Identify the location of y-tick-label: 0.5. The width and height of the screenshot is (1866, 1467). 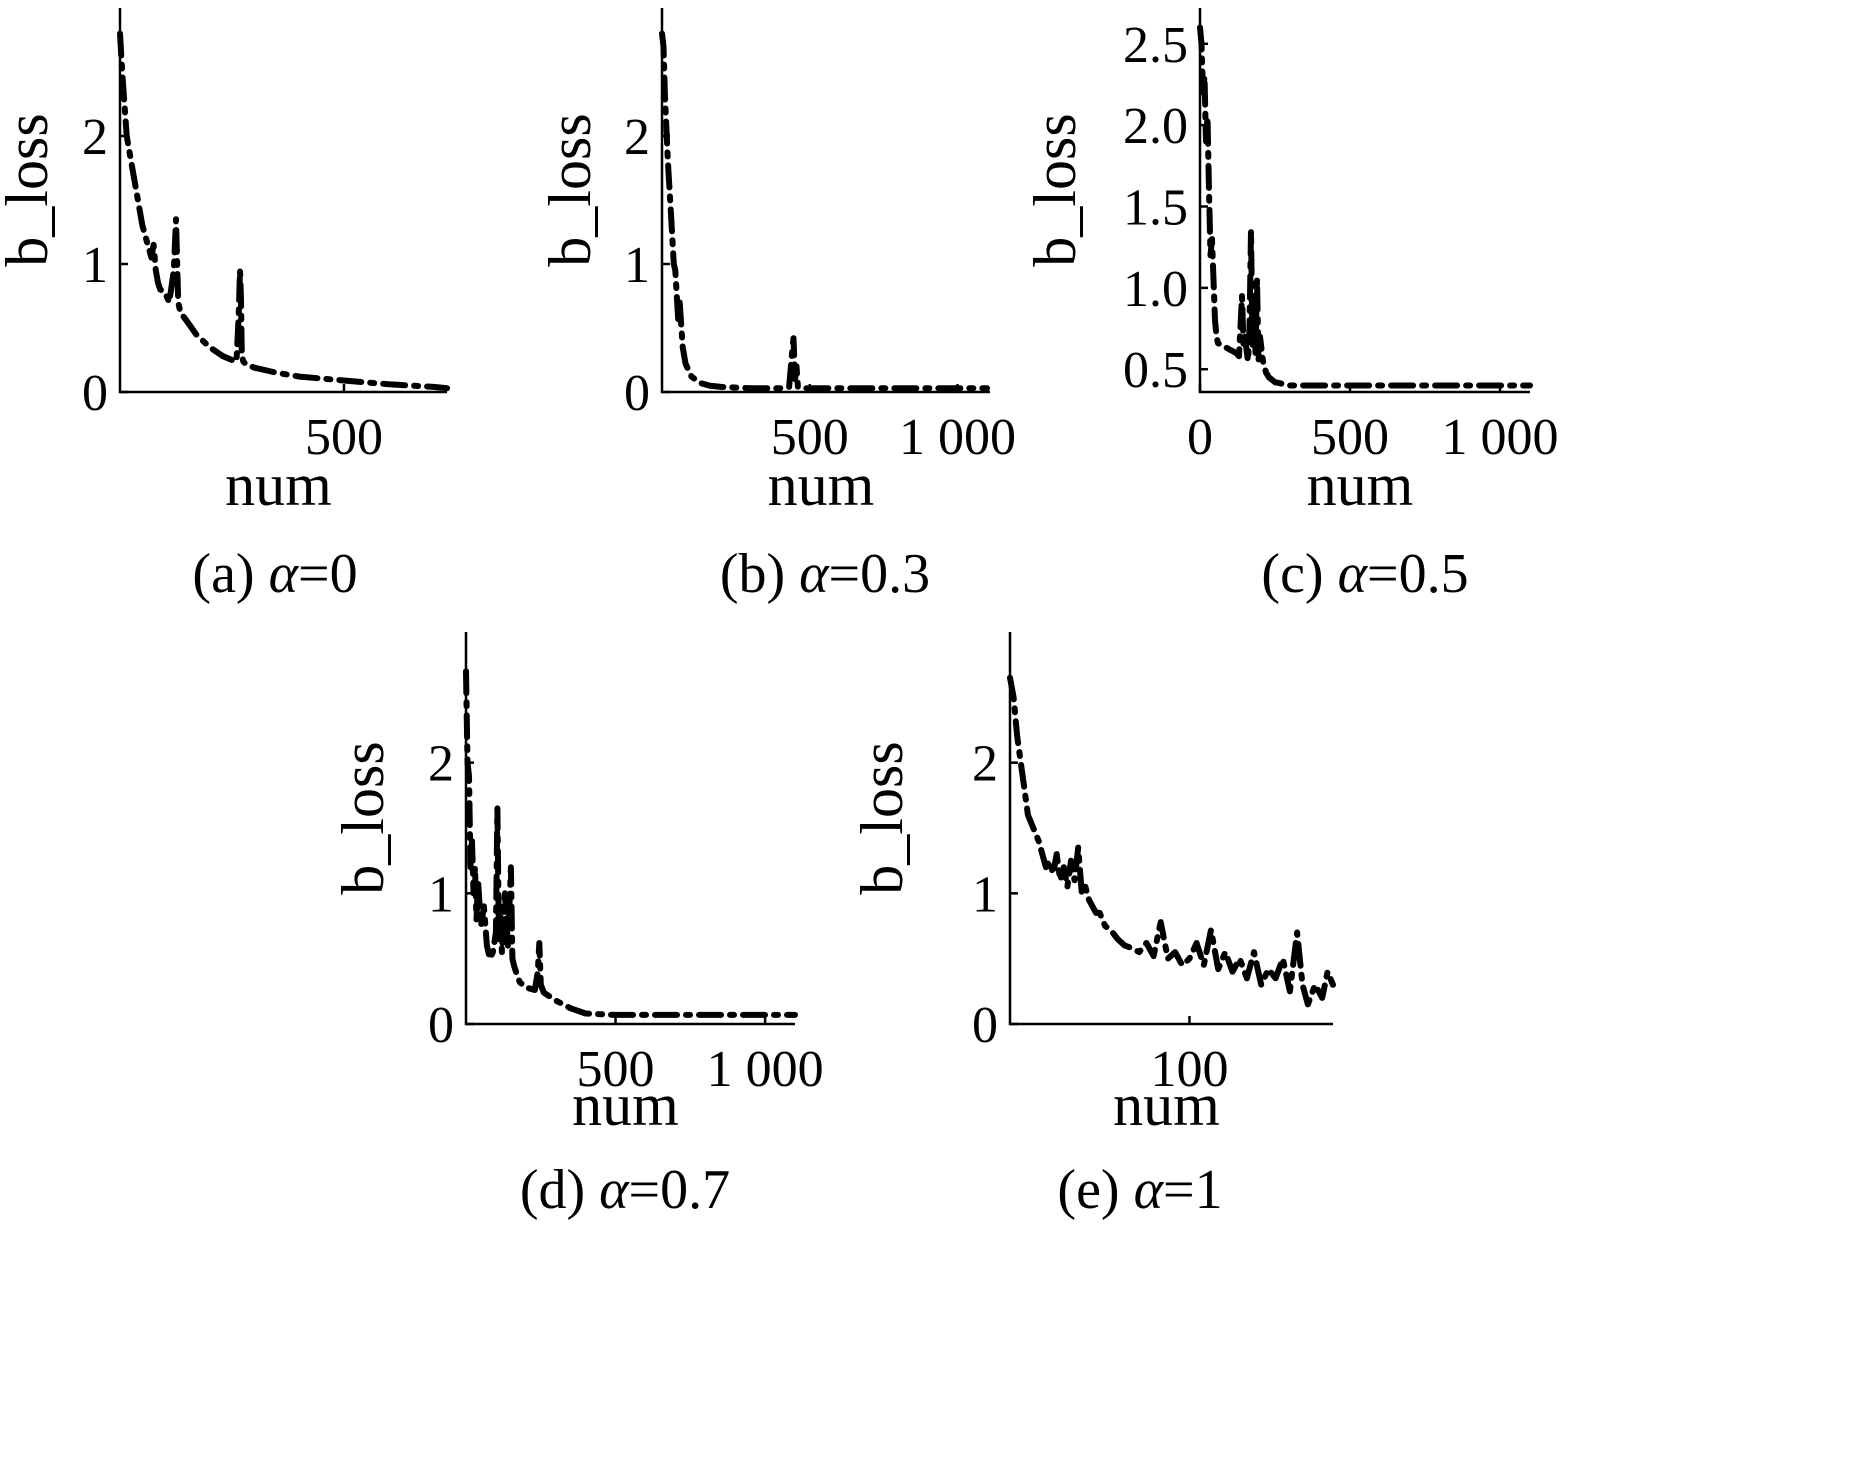
(1155, 370).